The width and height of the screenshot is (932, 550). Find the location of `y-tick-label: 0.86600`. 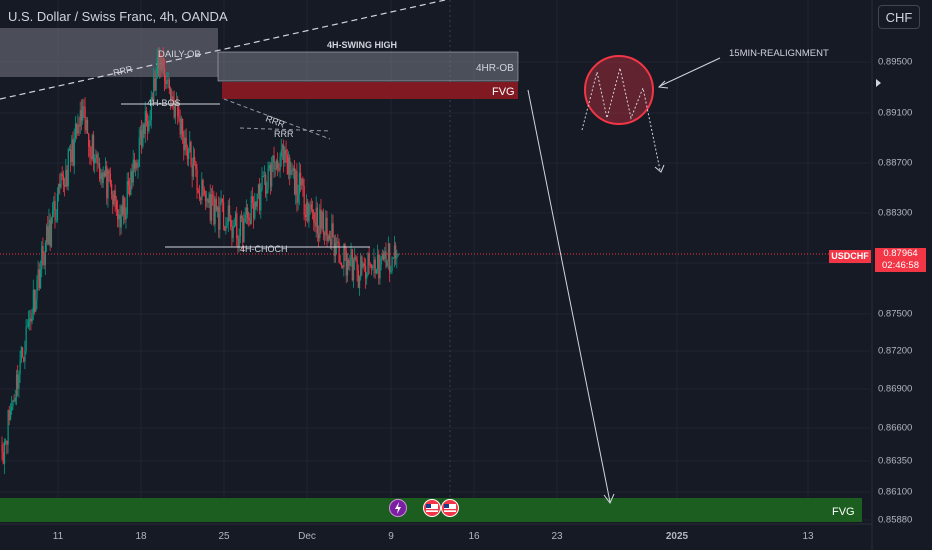

y-tick-label: 0.86600 is located at coordinates (895, 428).